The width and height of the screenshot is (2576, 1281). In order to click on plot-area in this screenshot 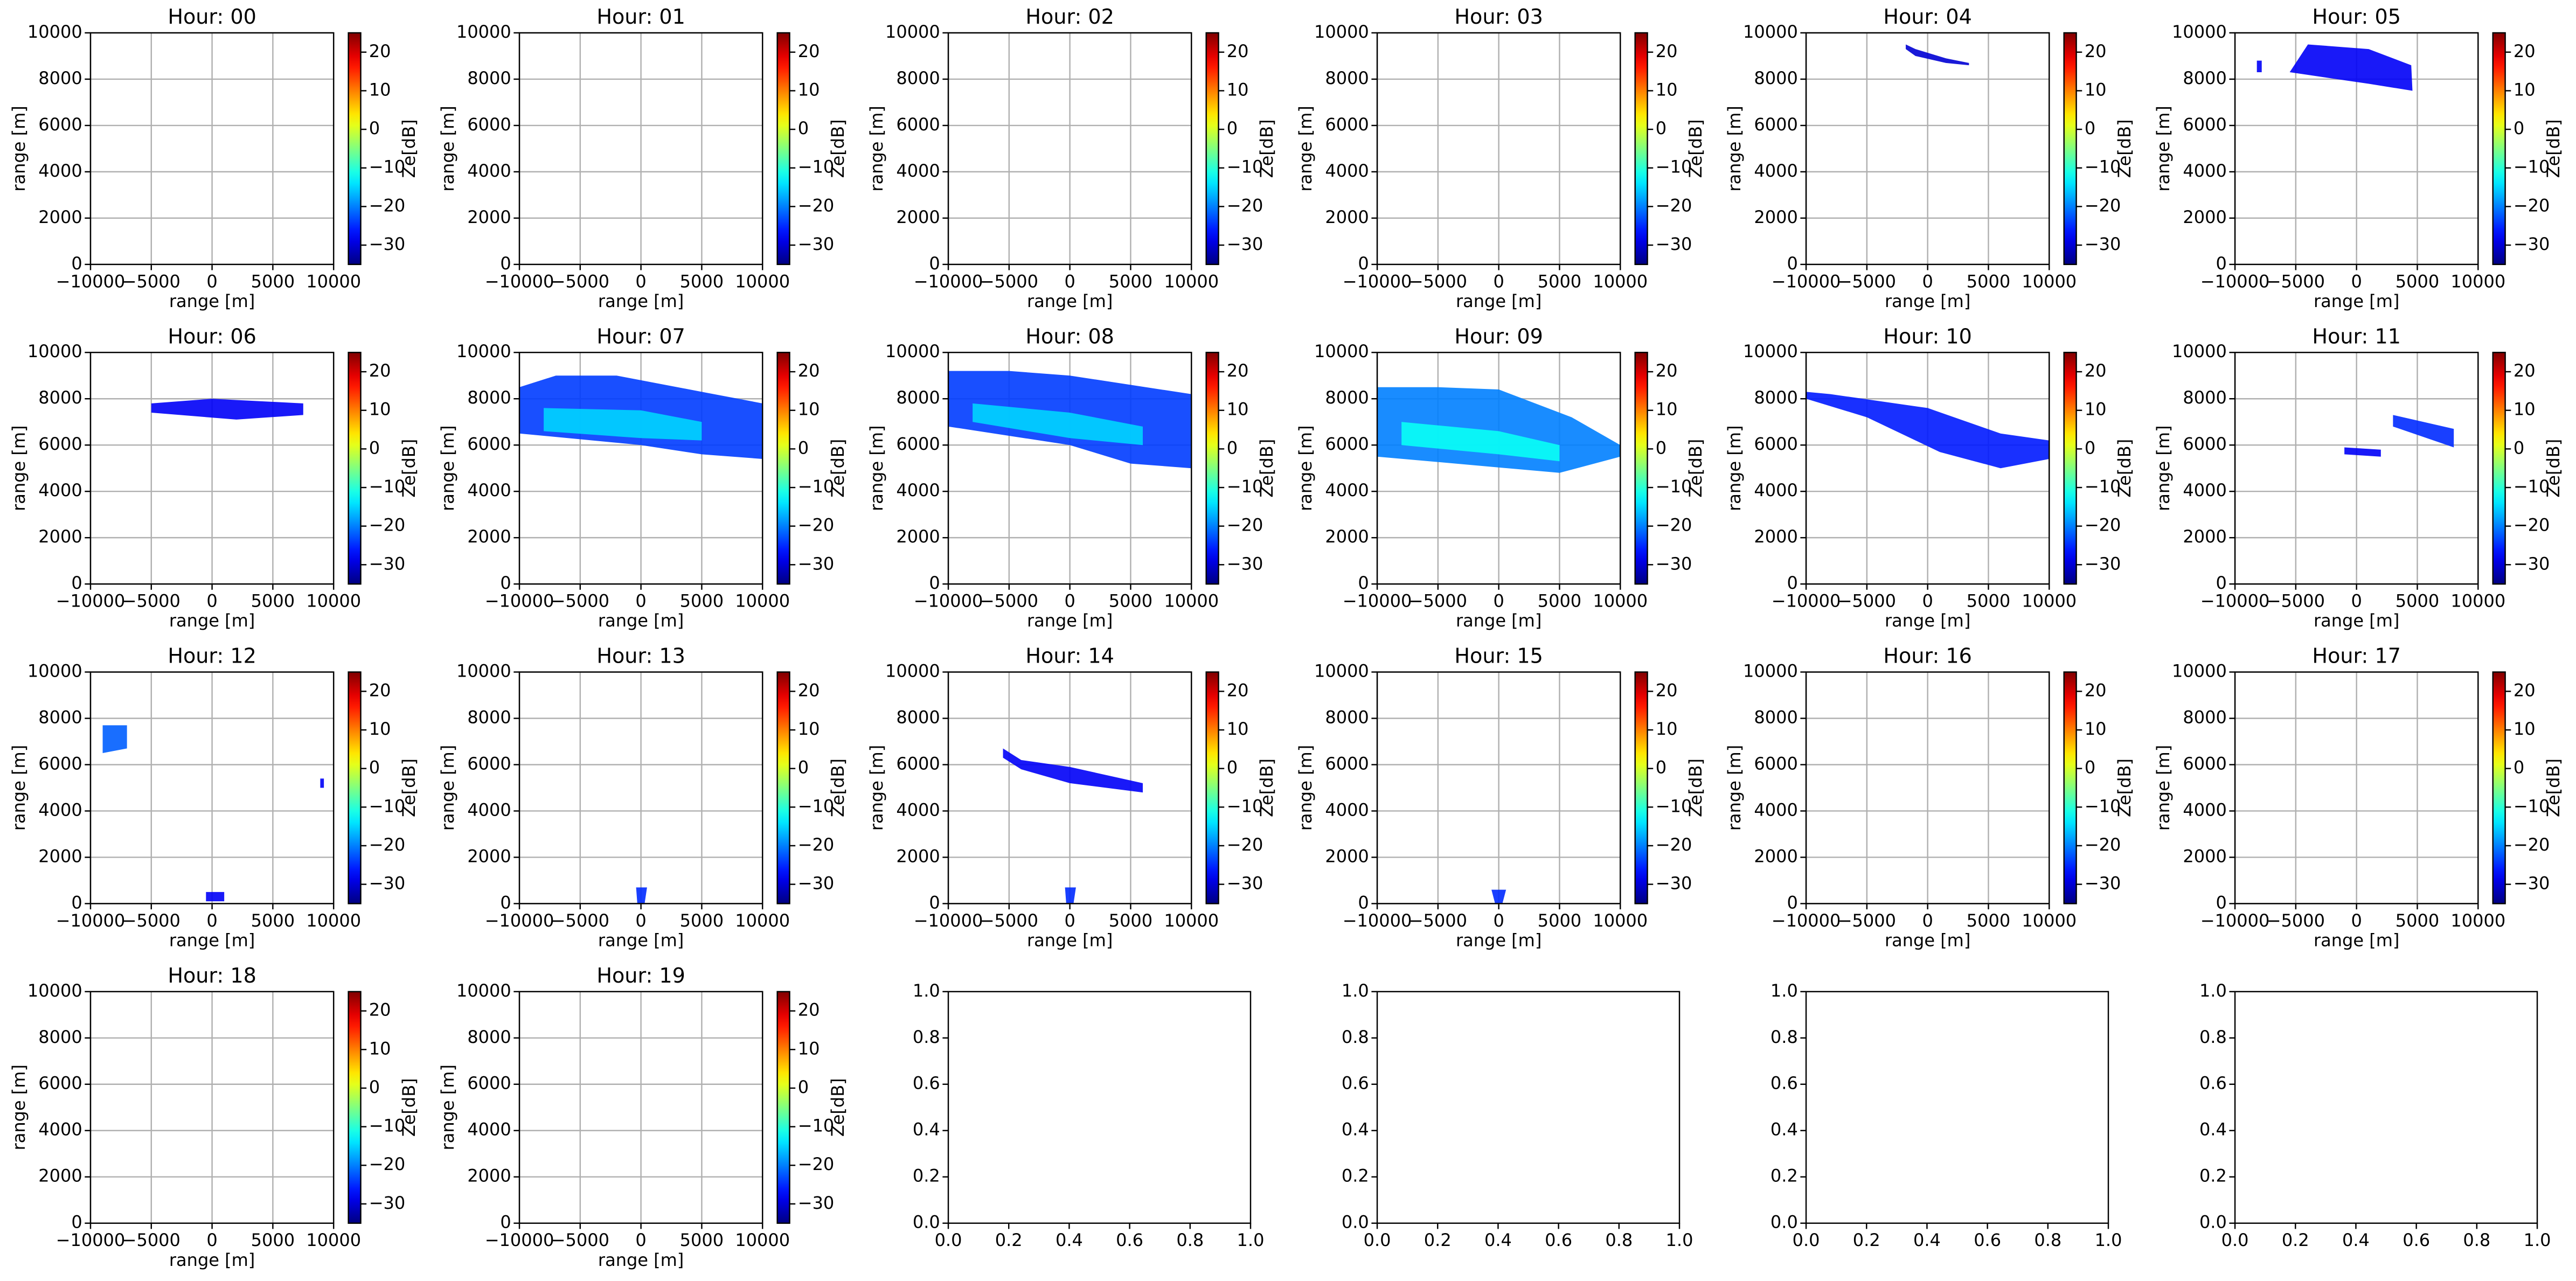, I will do `click(1099, 1107)`.